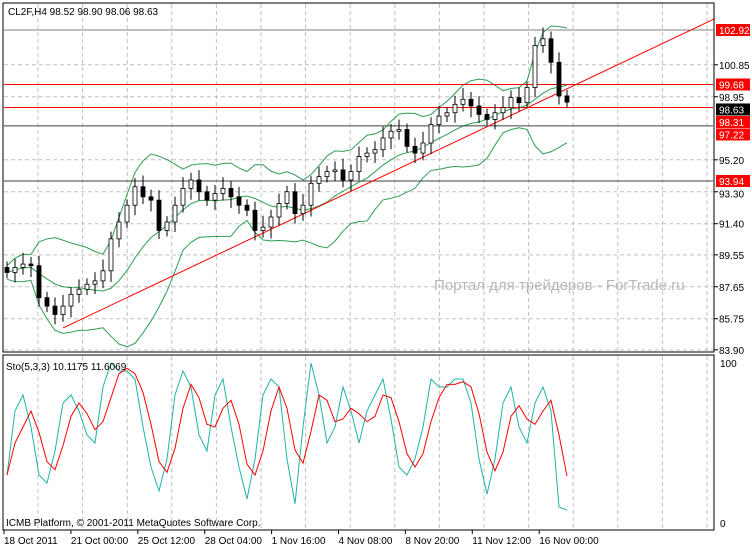 The width and height of the screenshot is (752, 548). What do you see at coordinates (731, 225) in the screenshot?
I see `price-tick-label: 91.40` at bounding box center [731, 225].